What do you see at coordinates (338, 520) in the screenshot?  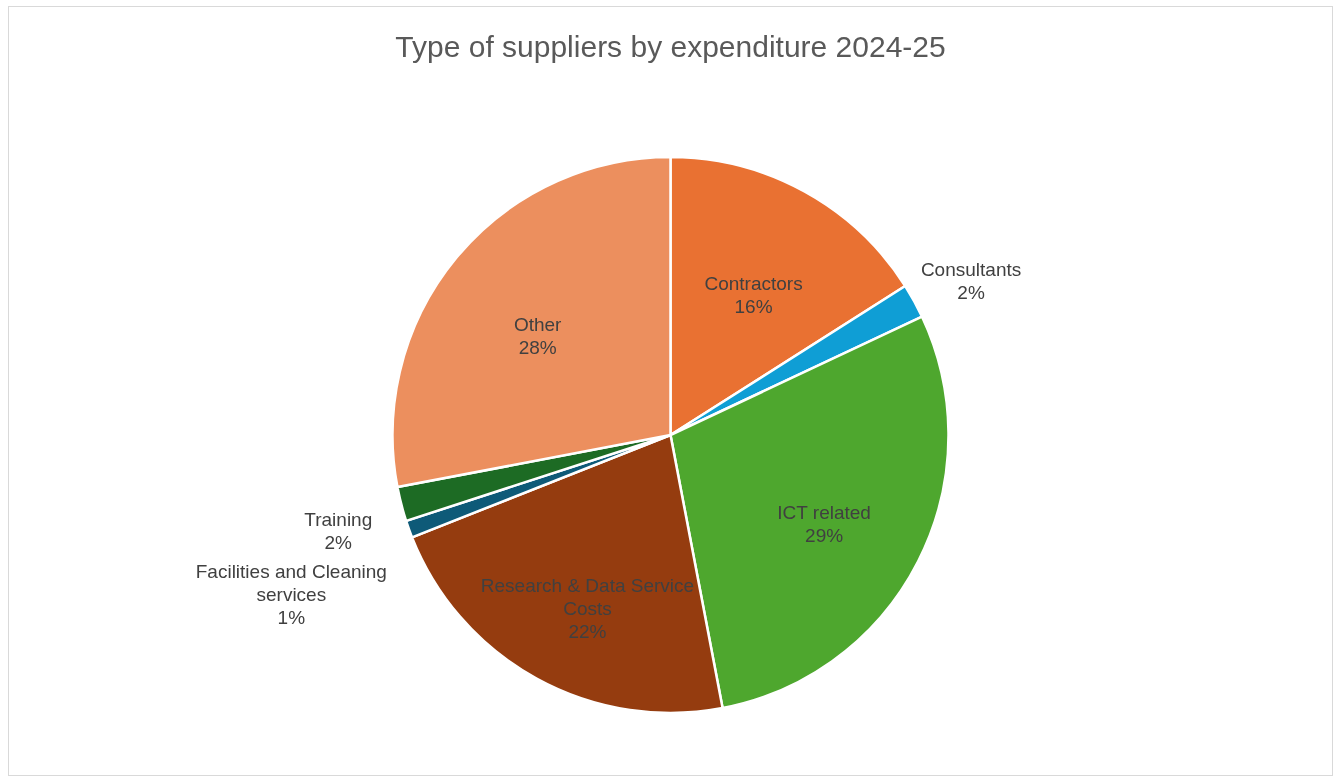 I see `slice-label: Training` at bounding box center [338, 520].